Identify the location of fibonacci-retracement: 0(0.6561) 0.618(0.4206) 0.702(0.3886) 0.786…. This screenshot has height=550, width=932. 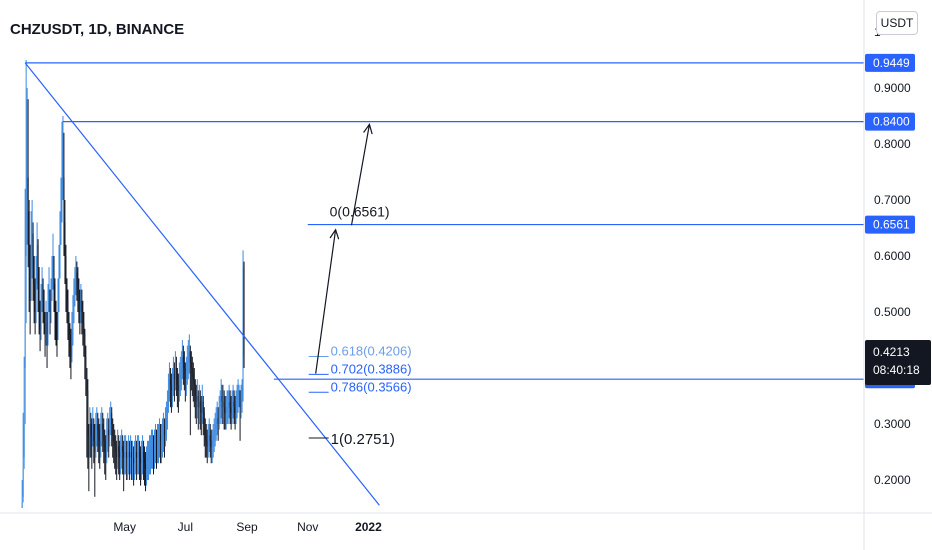
(360, 326).